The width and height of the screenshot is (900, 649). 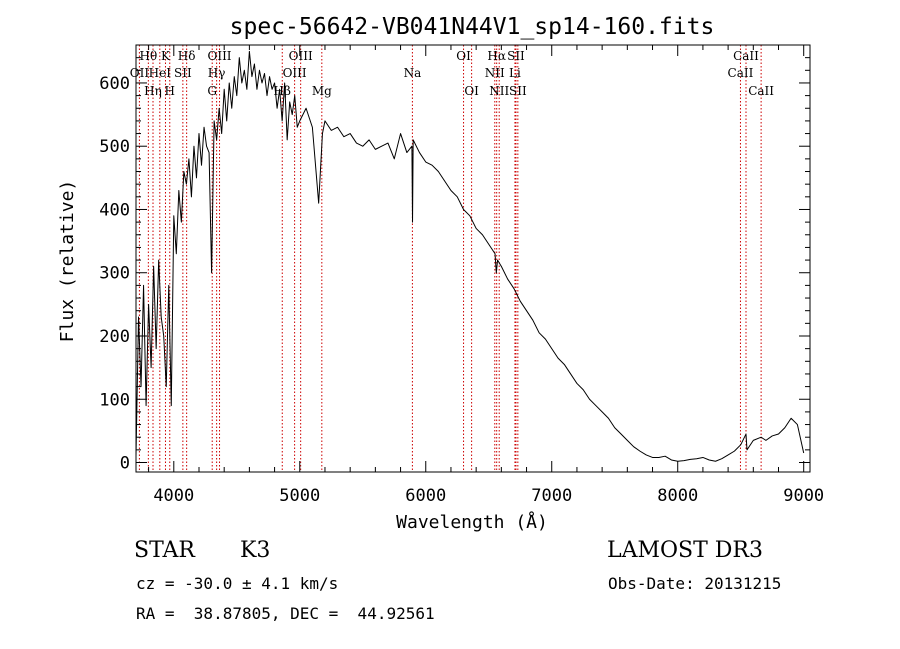 What do you see at coordinates (685, 550) in the screenshot?
I see `survey-name: LAMOST DR3` at bounding box center [685, 550].